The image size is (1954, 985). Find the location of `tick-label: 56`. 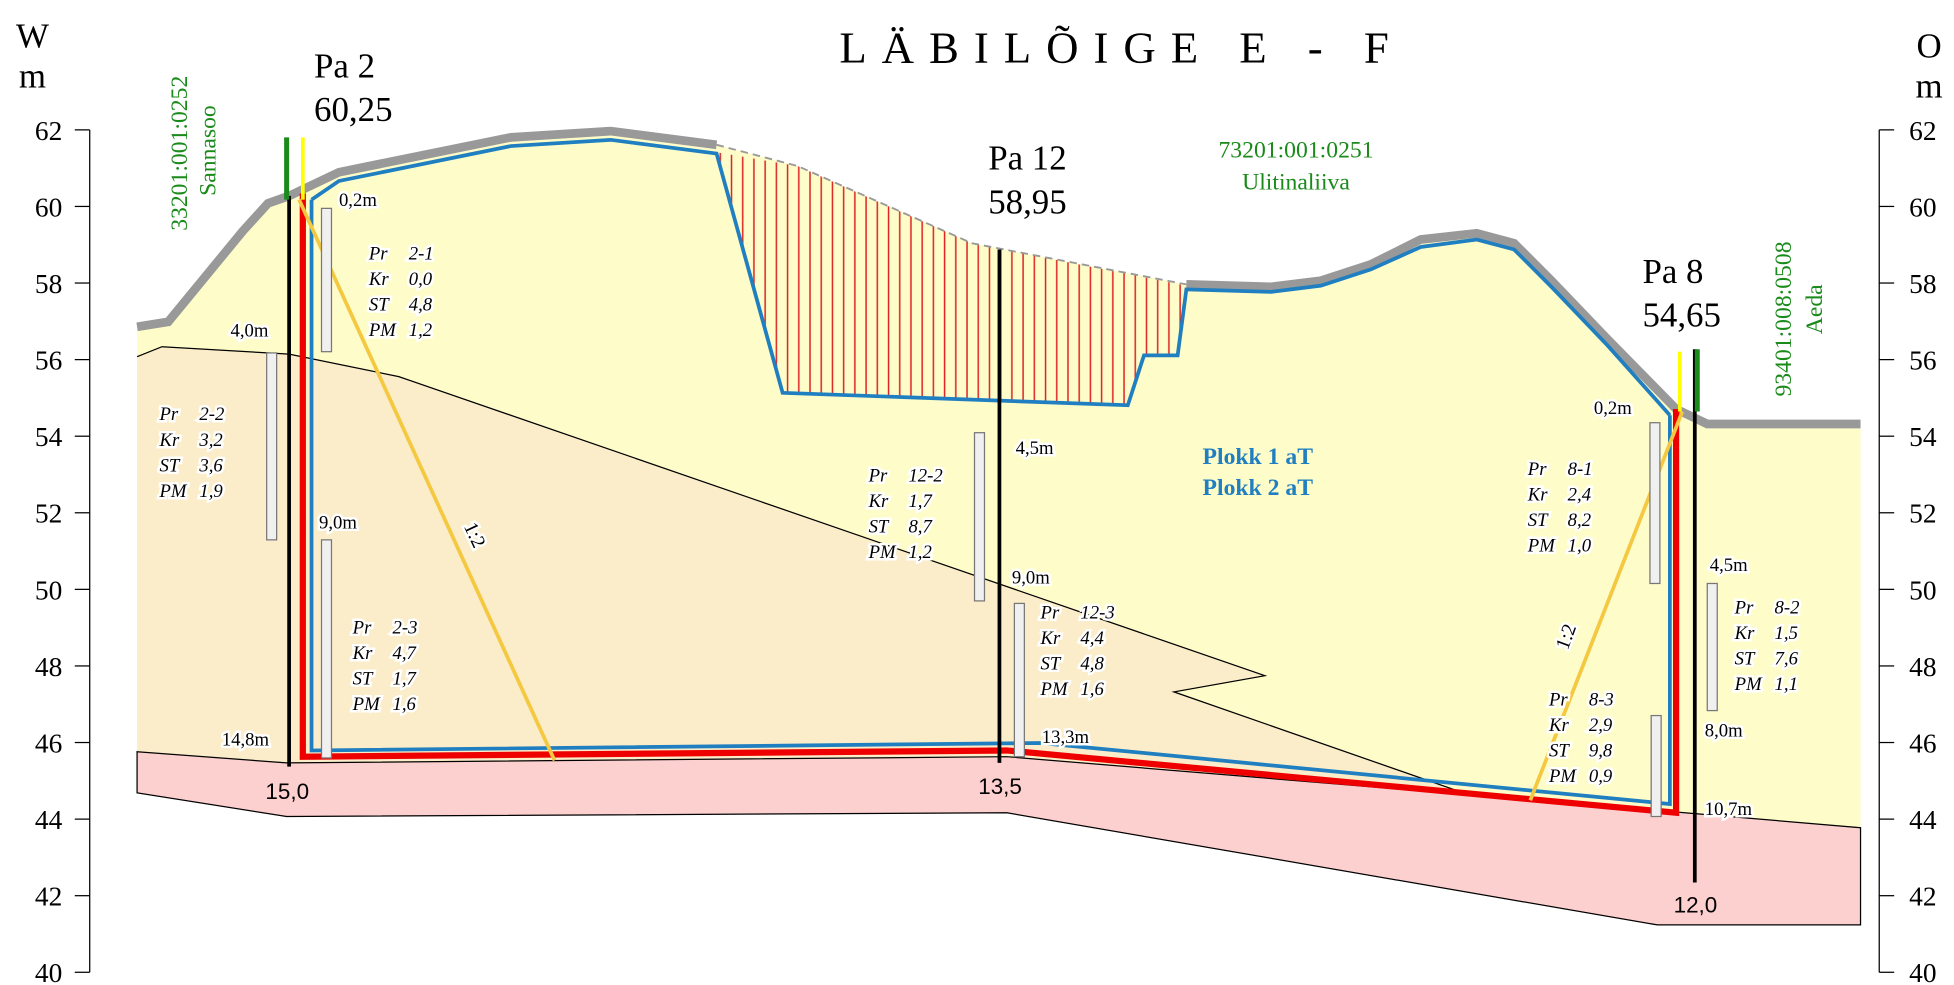

tick-label: 56 is located at coordinates (1922, 361).